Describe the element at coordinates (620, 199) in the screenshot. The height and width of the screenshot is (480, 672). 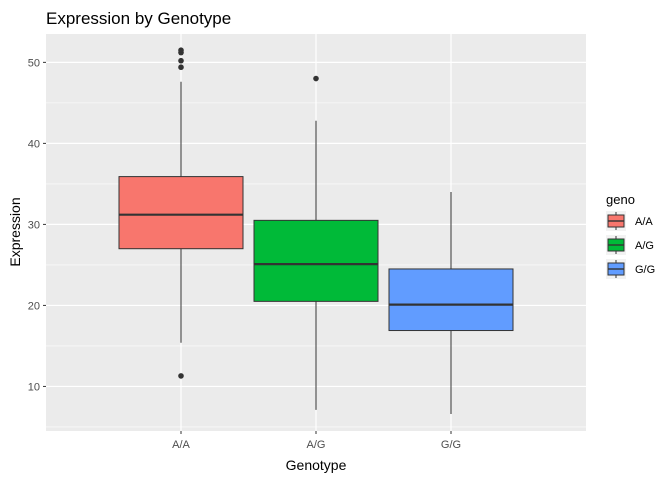
I see `legend-title: geno` at that location.